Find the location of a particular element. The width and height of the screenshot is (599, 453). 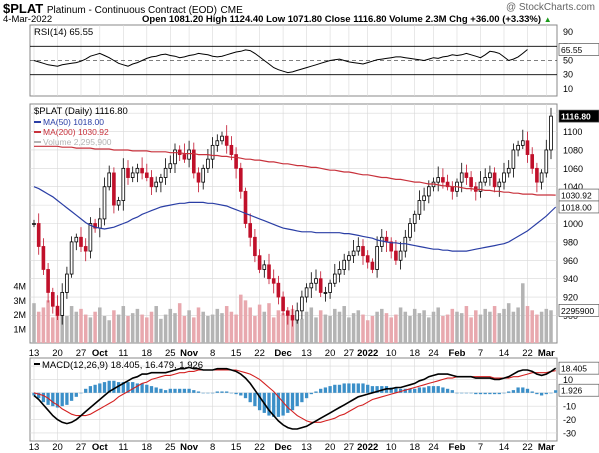

x-tick-label: 14 is located at coordinates (504, 353).